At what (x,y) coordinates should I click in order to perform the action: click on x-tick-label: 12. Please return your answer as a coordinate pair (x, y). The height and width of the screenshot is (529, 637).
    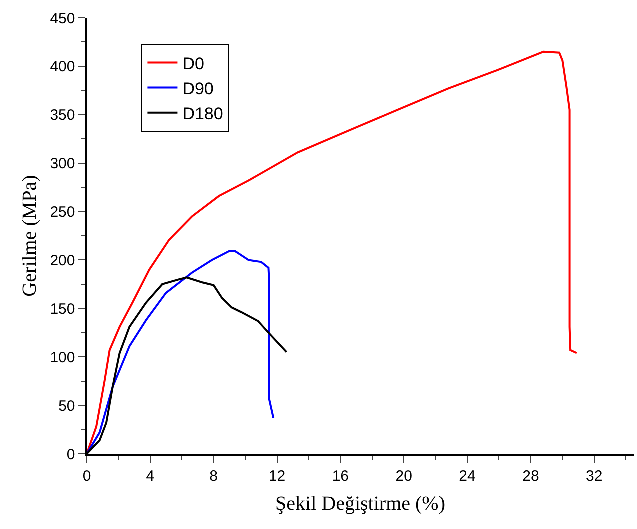
    Looking at the image, I should click on (277, 476).